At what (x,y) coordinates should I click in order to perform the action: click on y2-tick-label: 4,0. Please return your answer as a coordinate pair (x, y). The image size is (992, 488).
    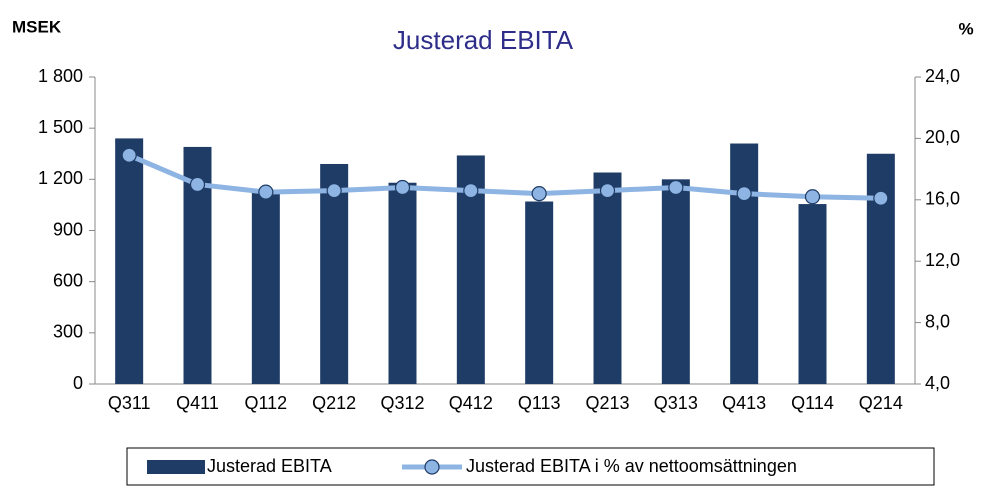
    Looking at the image, I should click on (937, 383).